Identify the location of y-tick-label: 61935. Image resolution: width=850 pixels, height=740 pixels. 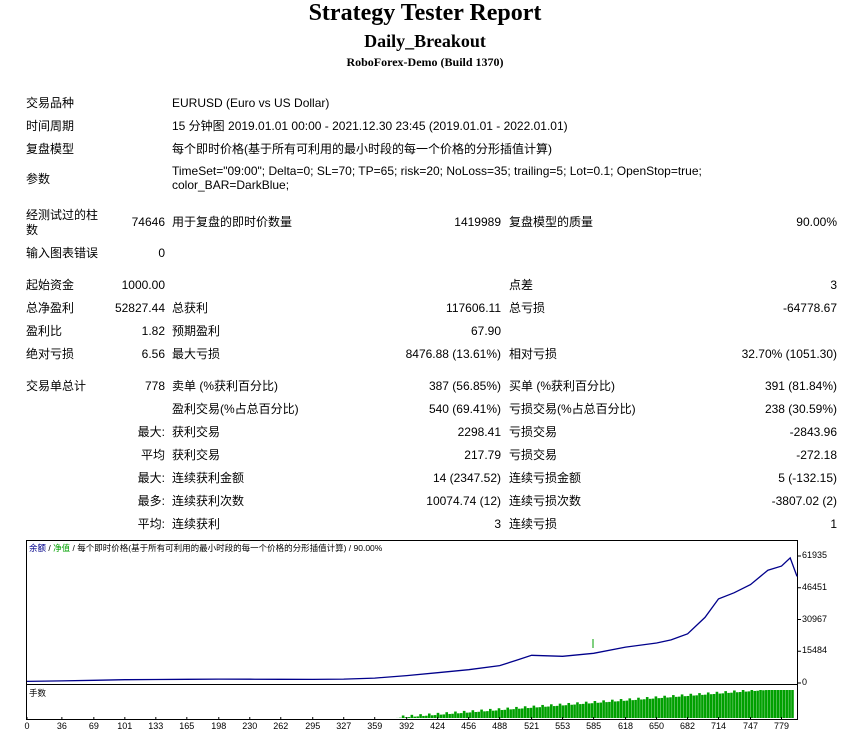
(815, 555).